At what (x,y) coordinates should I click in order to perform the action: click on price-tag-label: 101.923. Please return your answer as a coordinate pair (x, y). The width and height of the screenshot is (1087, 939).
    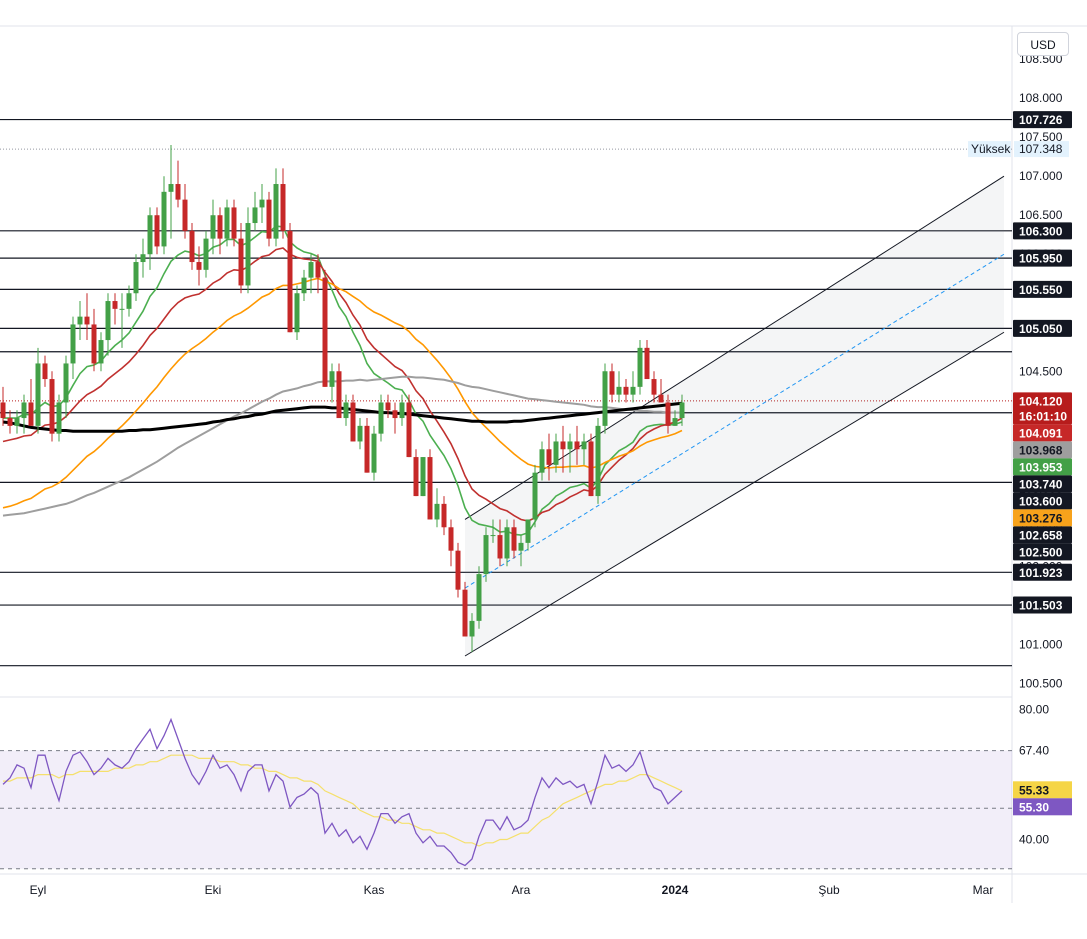
    Looking at the image, I should click on (1041, 573).